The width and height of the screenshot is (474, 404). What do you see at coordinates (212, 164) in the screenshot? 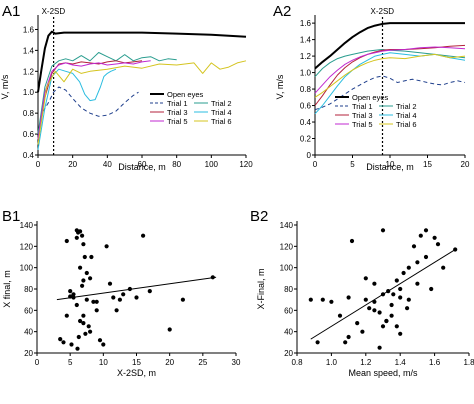
I see `x-tick-label: 100` at bounding box center [212, 164].